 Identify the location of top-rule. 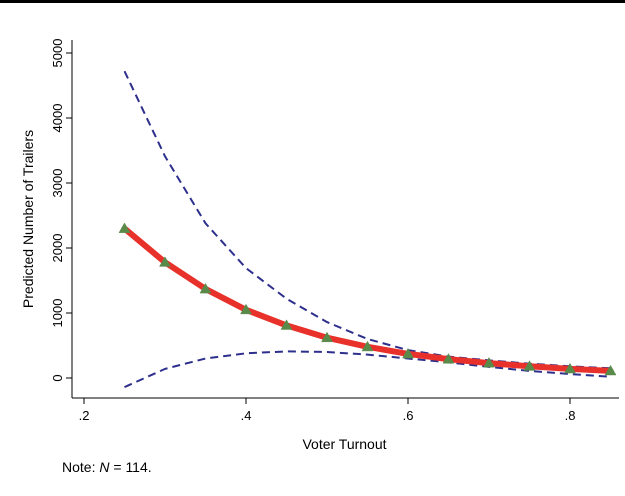
(312, 1).